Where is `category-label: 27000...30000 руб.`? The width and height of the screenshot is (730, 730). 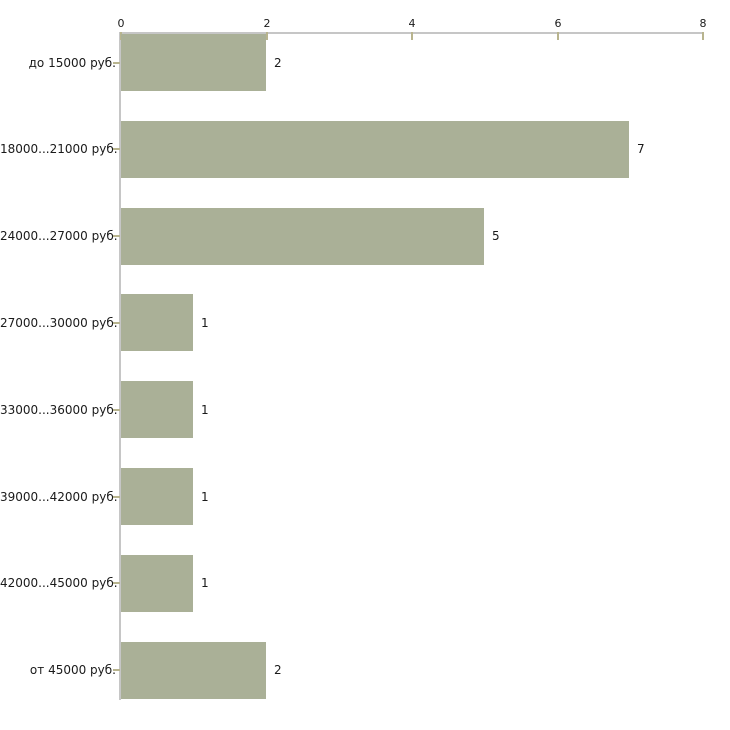
category-label: 27000...30000 руб. is located at coordinates (59, 323).